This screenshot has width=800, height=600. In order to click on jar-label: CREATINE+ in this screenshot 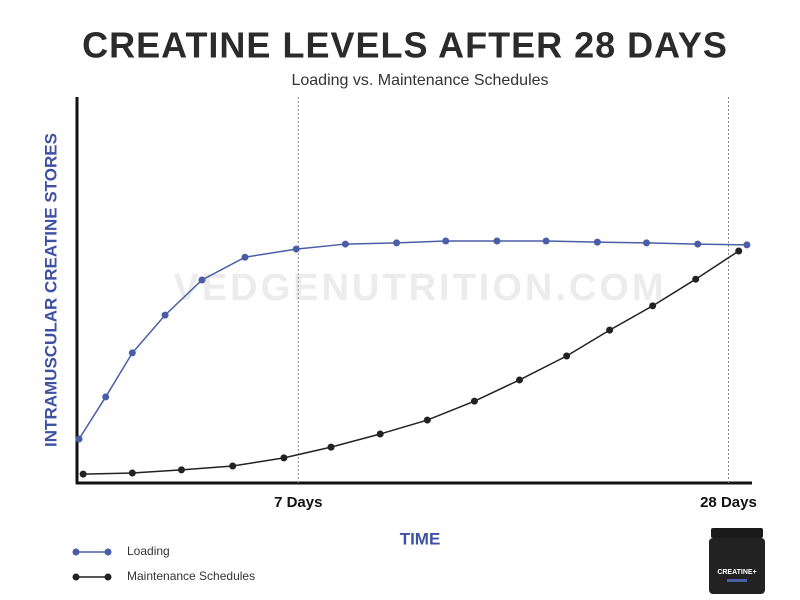, I will do `click(736, 572)`.